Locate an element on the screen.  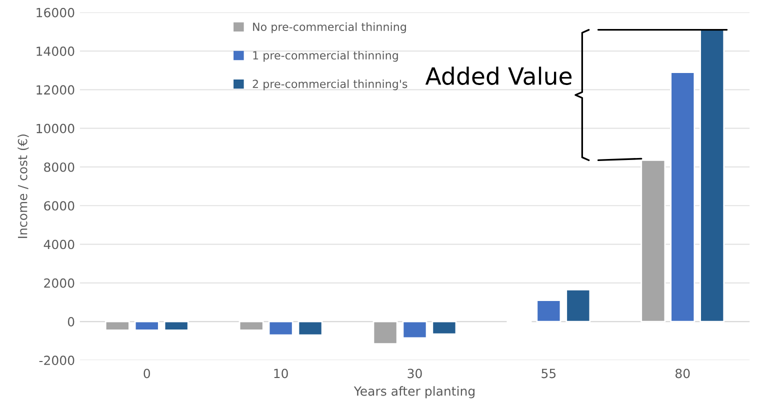
y-tick-label: 6000 is located at coordinates (59, 206).